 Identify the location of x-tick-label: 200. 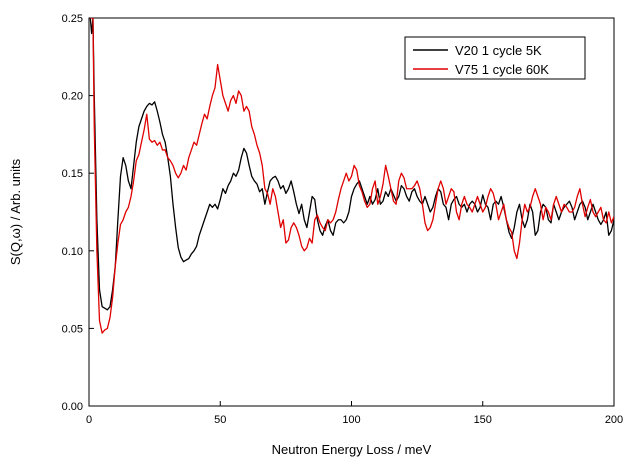
(614, 420).